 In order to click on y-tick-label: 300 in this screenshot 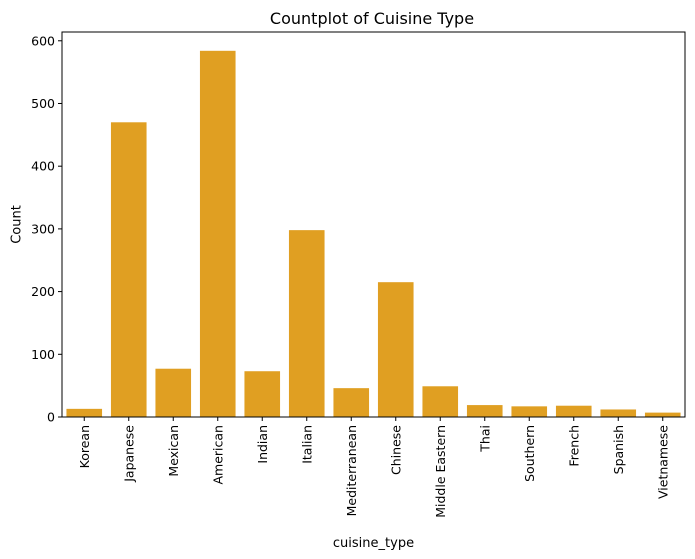, I will do `click(43, 228)`.